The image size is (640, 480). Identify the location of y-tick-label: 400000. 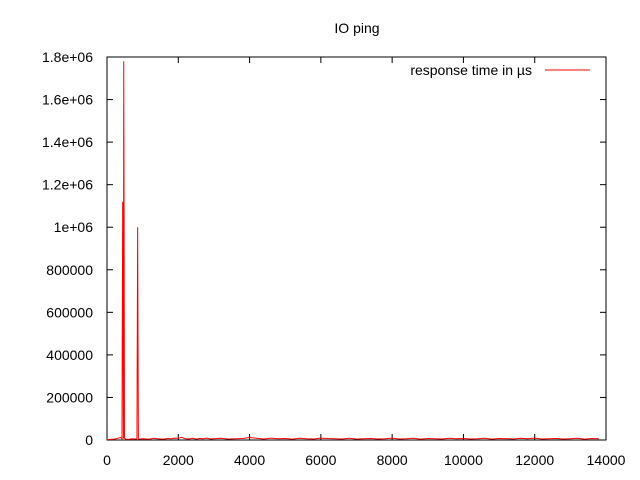
(69, 355).